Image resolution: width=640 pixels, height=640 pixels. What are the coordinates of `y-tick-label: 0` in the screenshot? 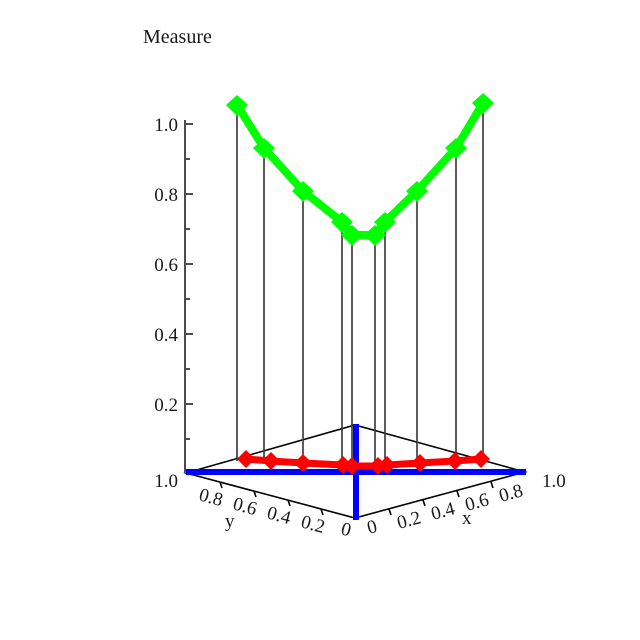 It's located at (346, 530).